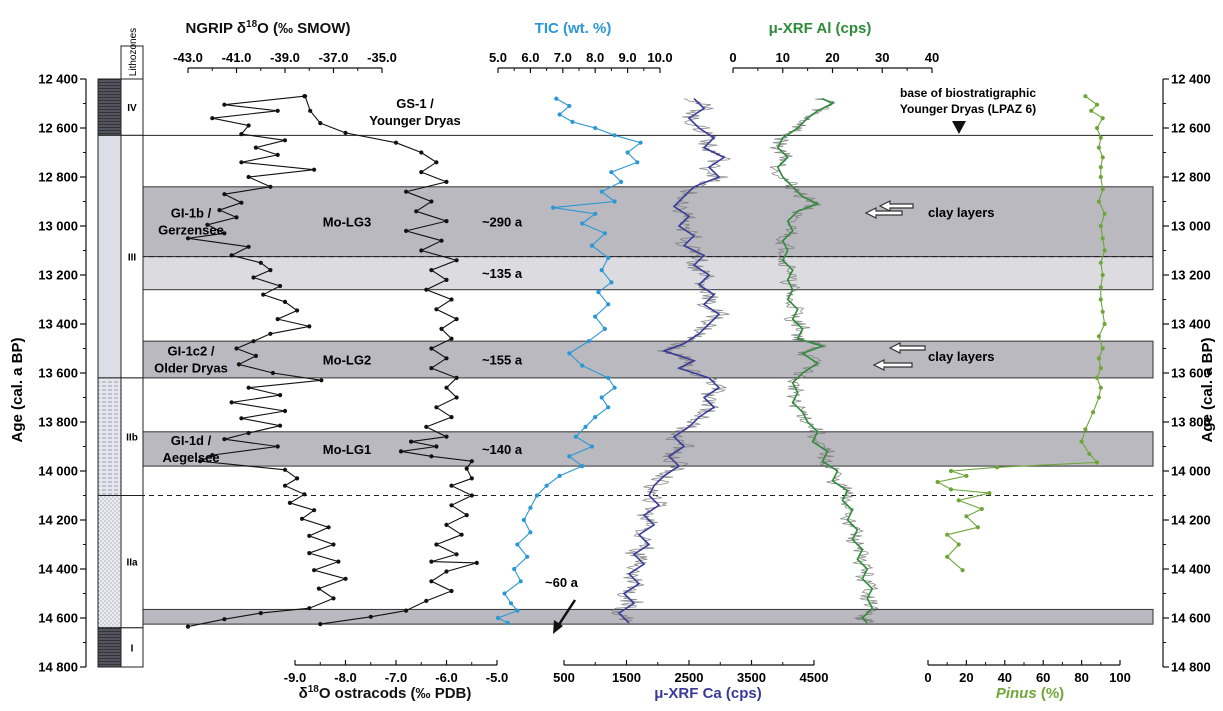  What do you see at coordinates (133, 52) in the screenshot?
I see `lithozones-header: Lithozones` at bounding box center [133, 52].